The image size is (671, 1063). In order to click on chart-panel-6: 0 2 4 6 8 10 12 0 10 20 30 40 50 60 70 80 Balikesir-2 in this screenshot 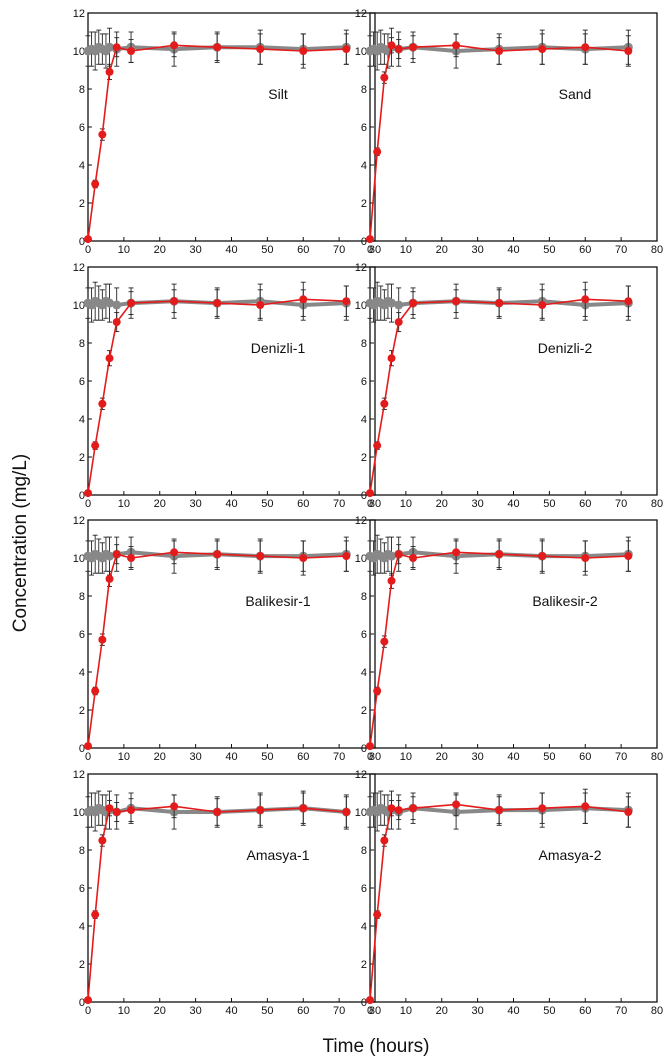, I will do `click(509, 639)`.